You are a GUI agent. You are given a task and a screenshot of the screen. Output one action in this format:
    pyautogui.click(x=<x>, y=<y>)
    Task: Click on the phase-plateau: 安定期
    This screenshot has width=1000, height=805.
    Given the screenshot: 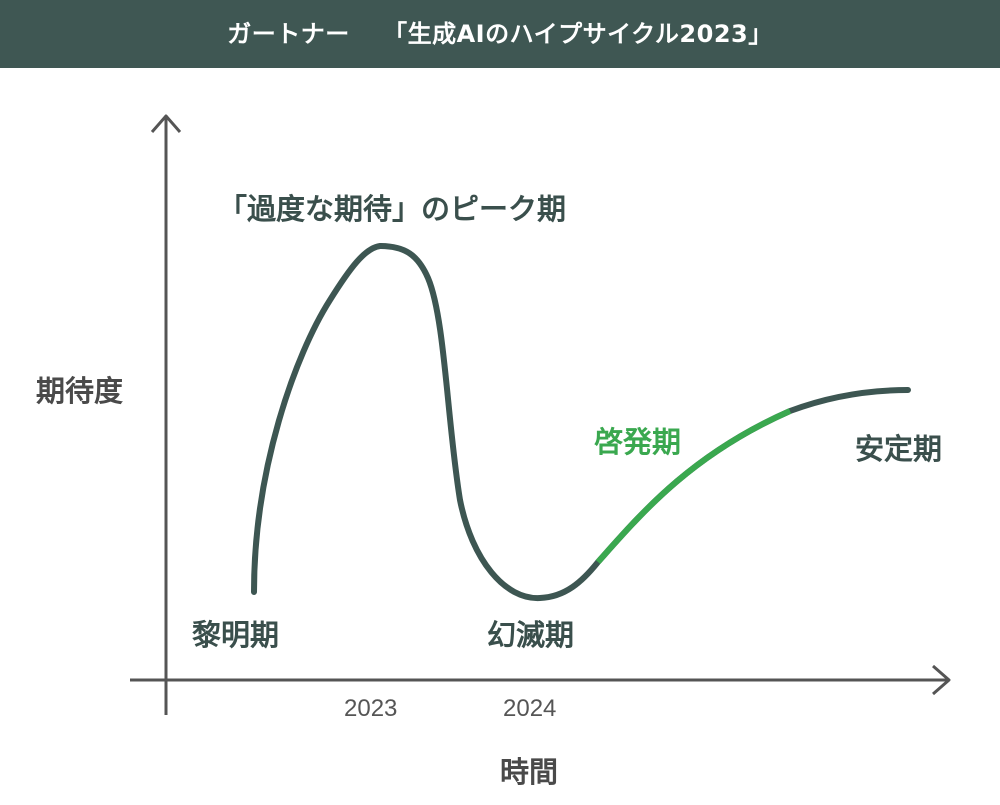 What is the action you would take?
    pyautogui.click(x=899, y=449)
    